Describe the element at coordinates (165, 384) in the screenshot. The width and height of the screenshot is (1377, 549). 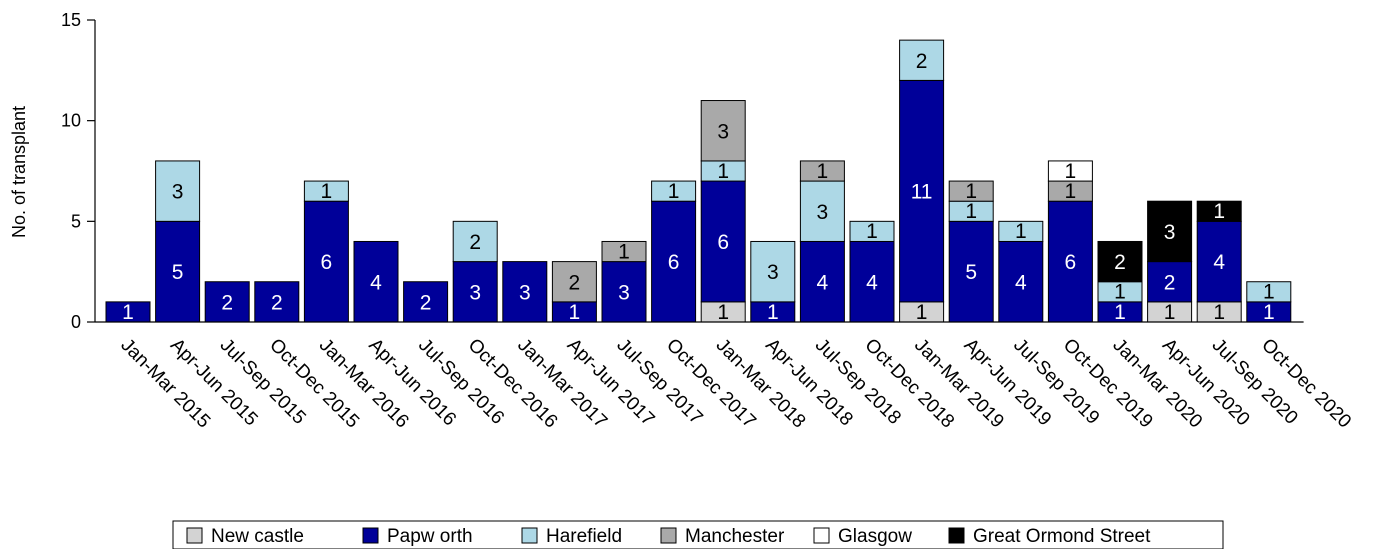
I see `x-tick-label: Jan-Mar 2015` at that location.